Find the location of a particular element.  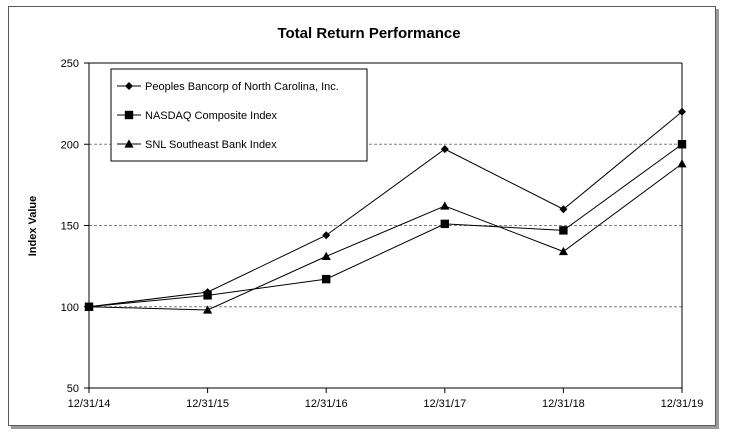

x-tick-label: 12/31/14 is located at coordinates (89, 404).